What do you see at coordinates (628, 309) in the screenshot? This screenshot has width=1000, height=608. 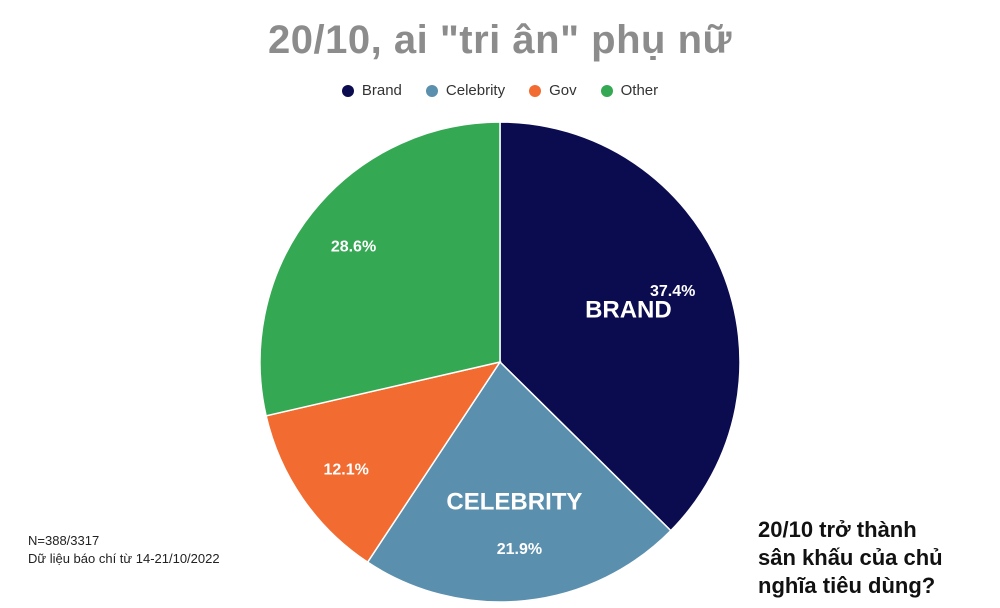 I see `slice-callout-brand: BRAND` at bounding box center [628, 309].